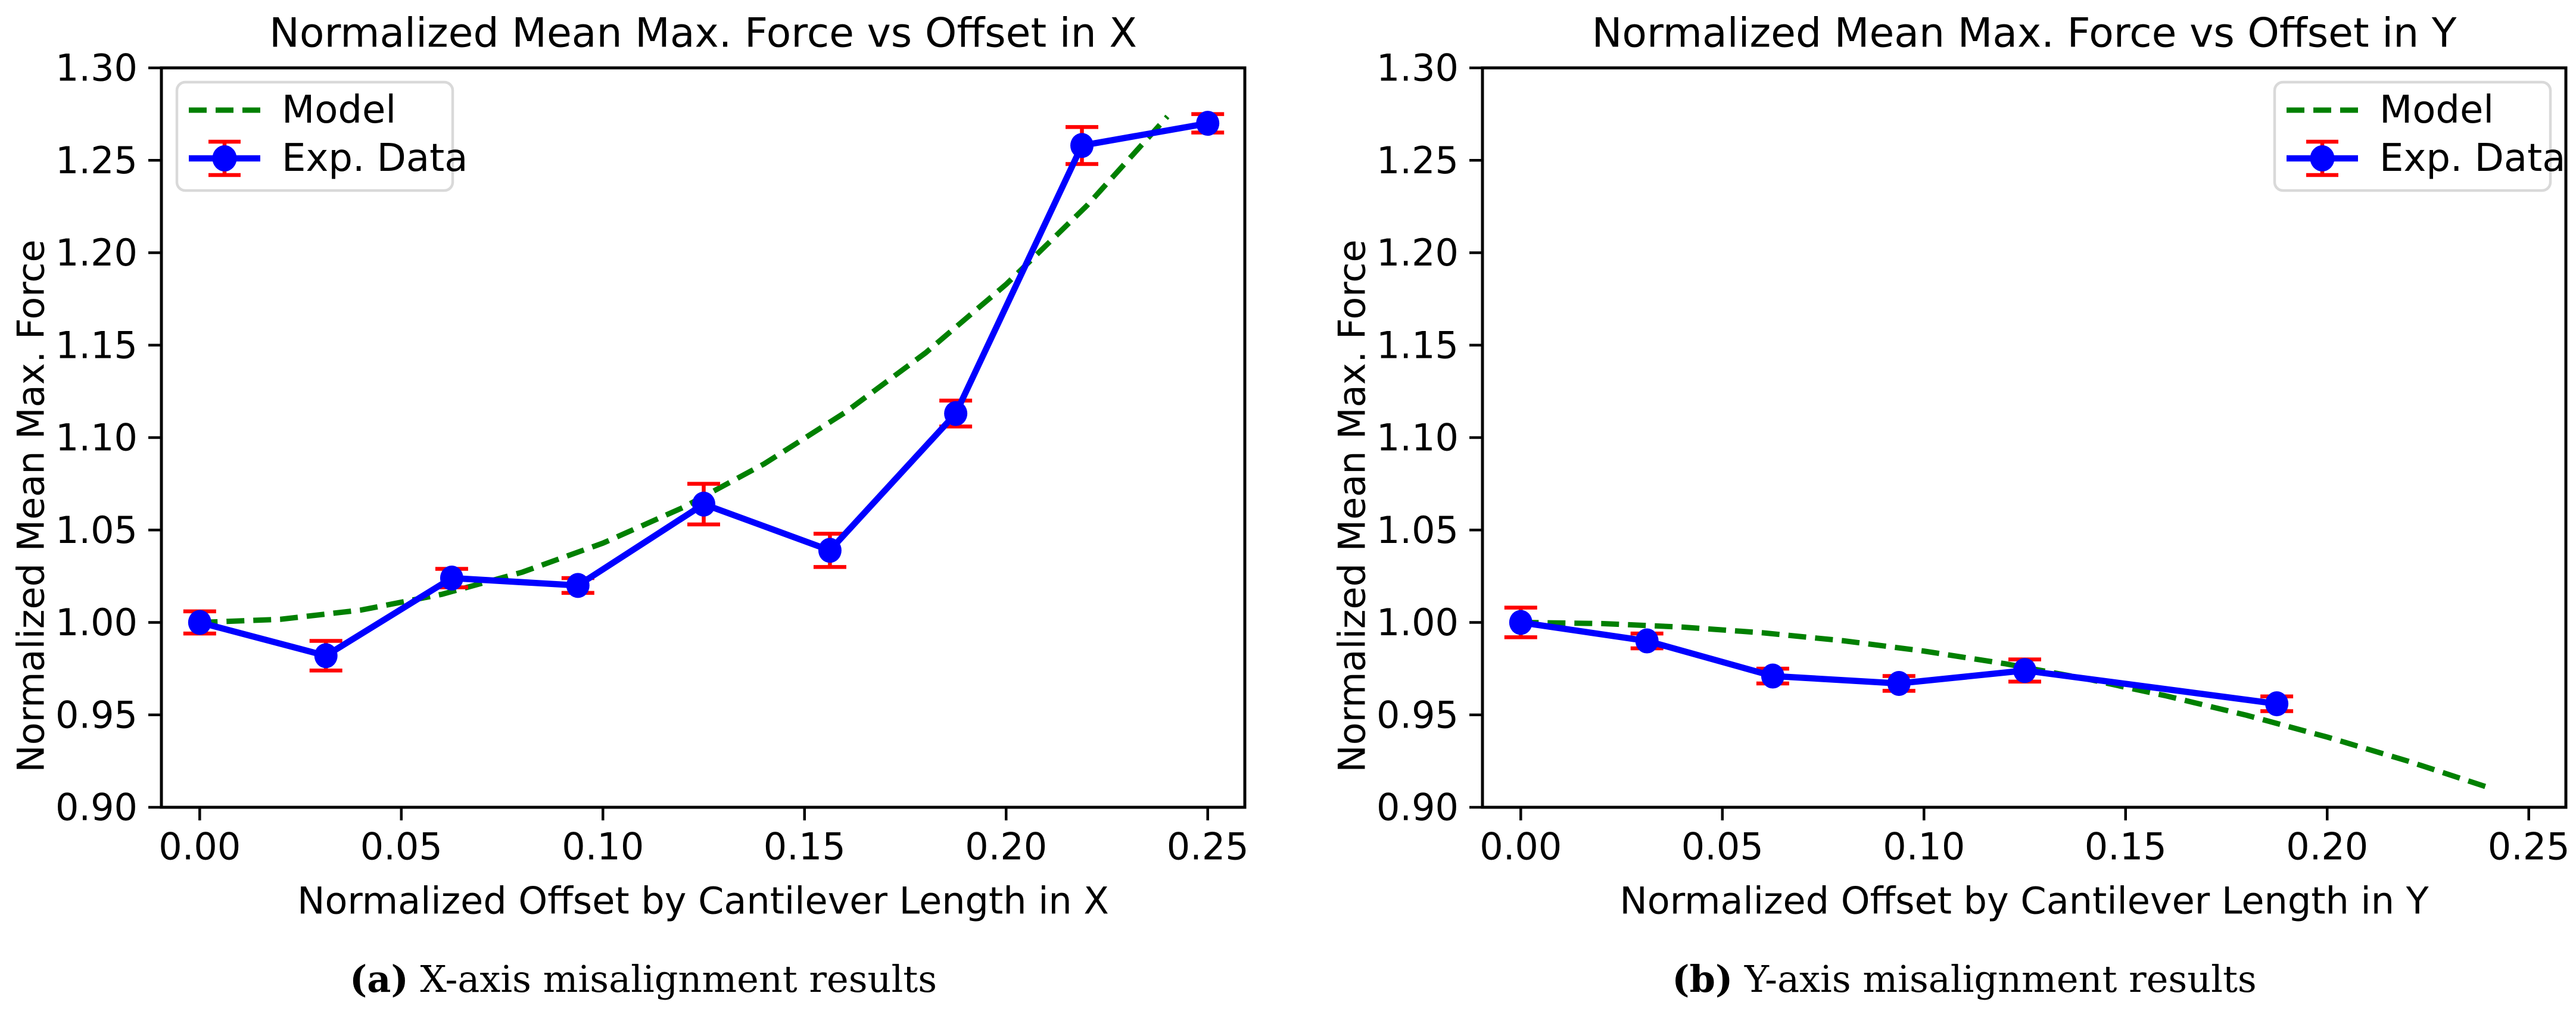  I want to click on subfigure-caption-a: (a) X-axis misalignment results, so click(643, 979).